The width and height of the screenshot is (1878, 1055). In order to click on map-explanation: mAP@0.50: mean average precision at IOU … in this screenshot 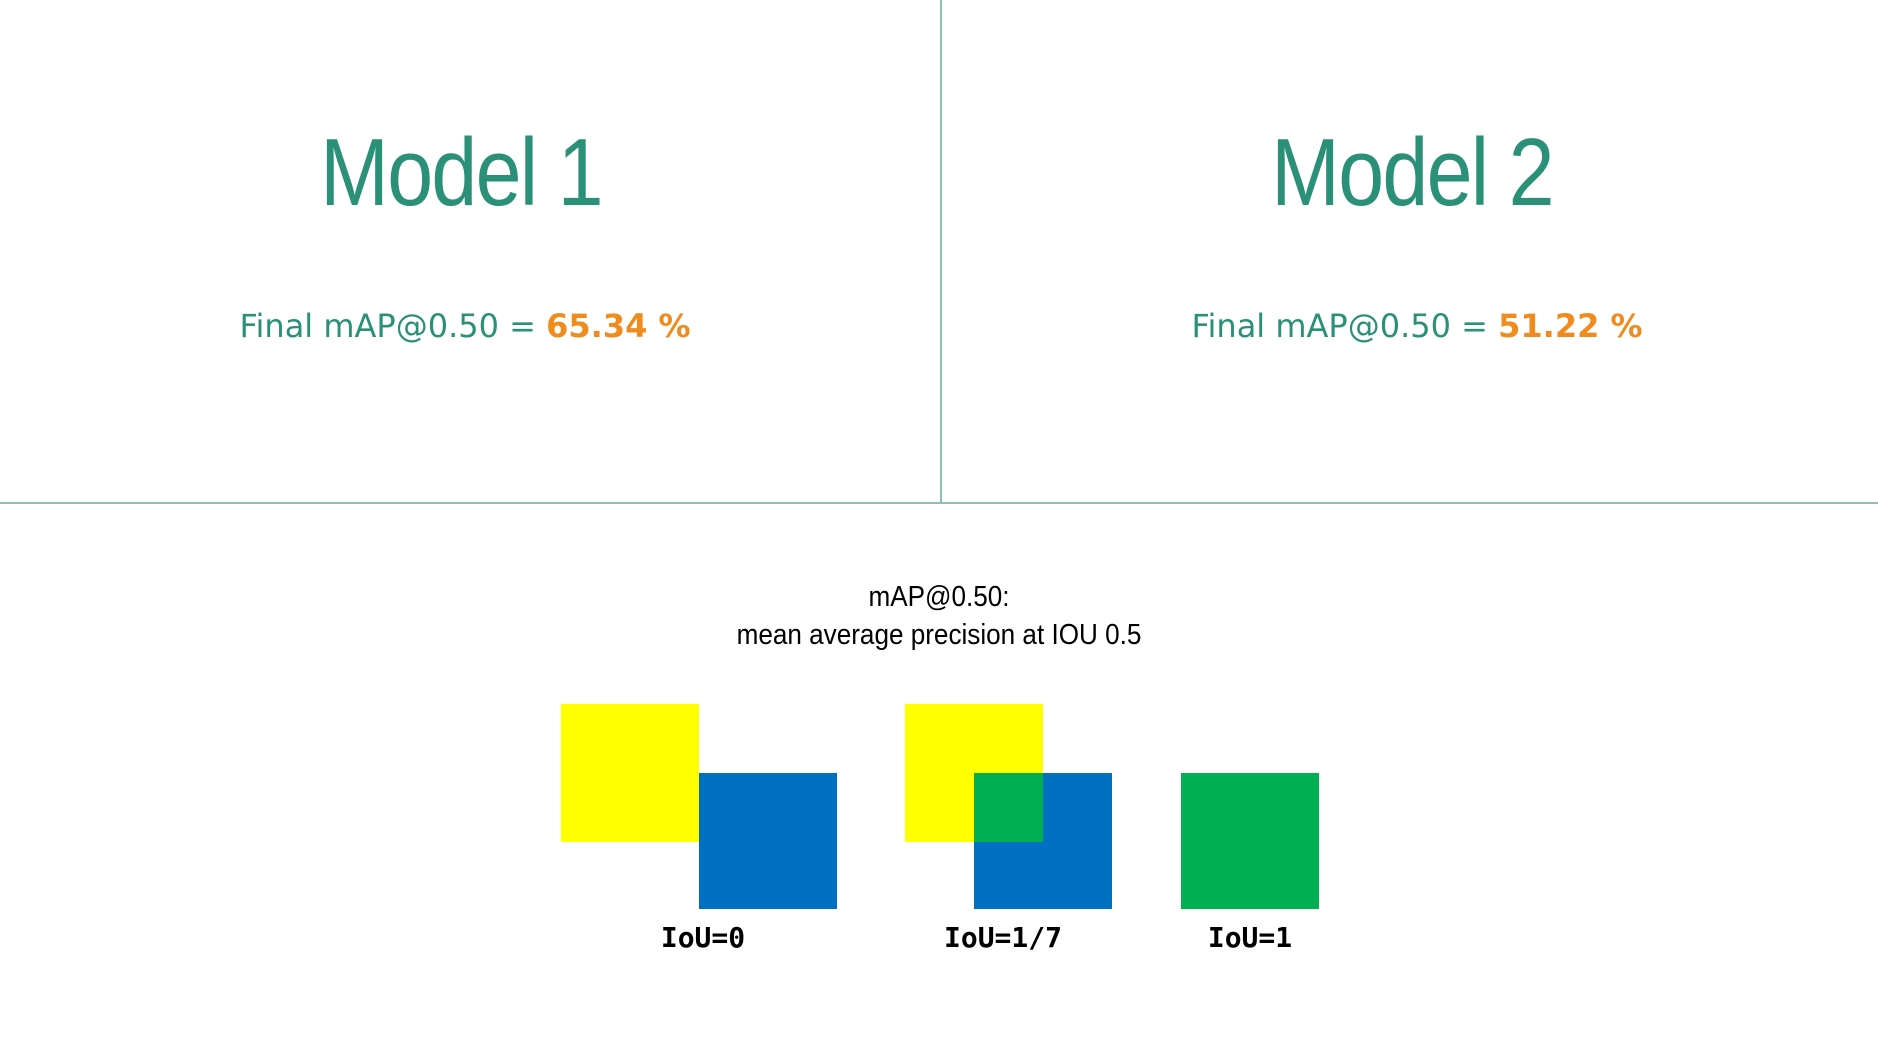, I will do `click(939, 616)`.